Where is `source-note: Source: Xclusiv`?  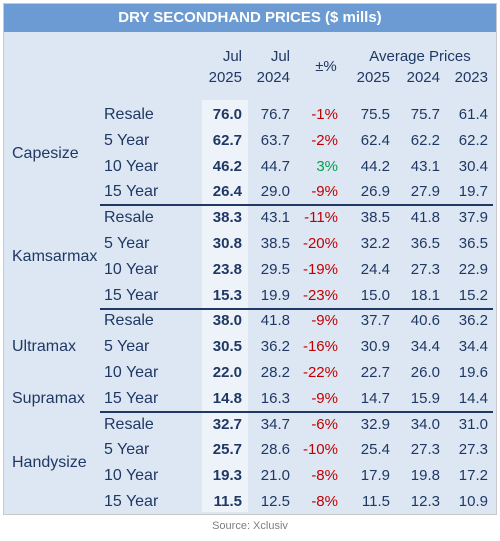
source-note: Source: Xclusiv is located at coordinates (250, 526).